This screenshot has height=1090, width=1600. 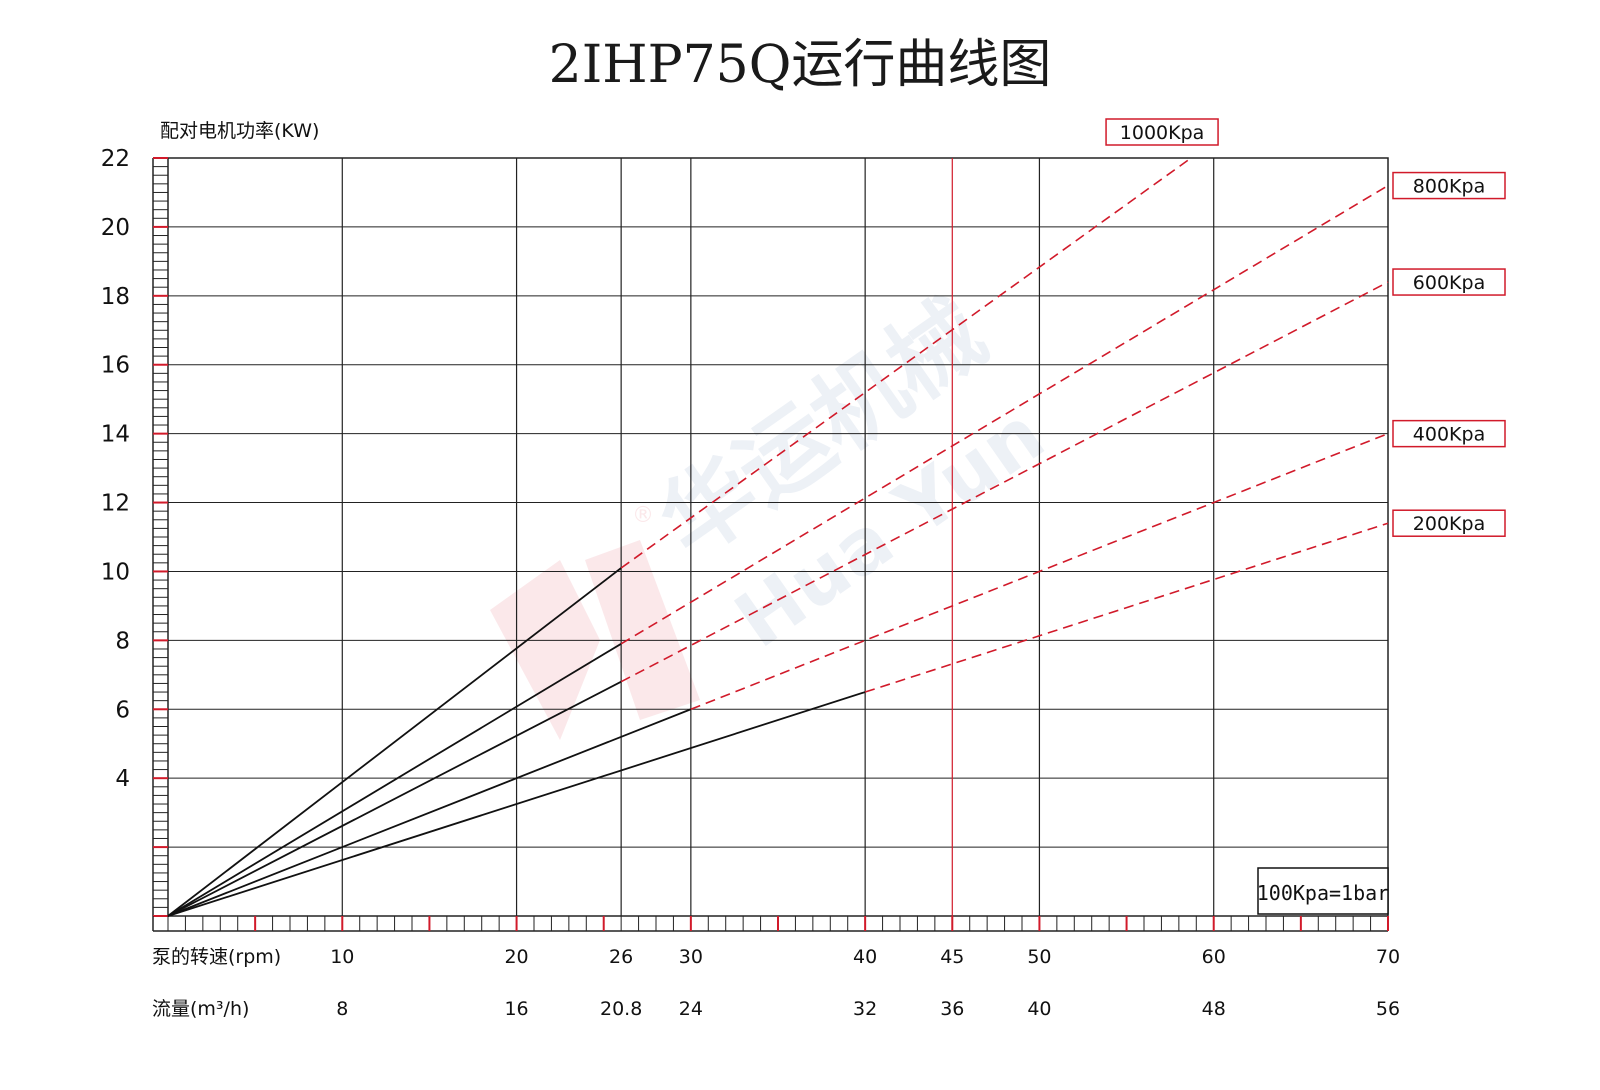 I want to click on unit-note-box, so click(x=1323, y=891).